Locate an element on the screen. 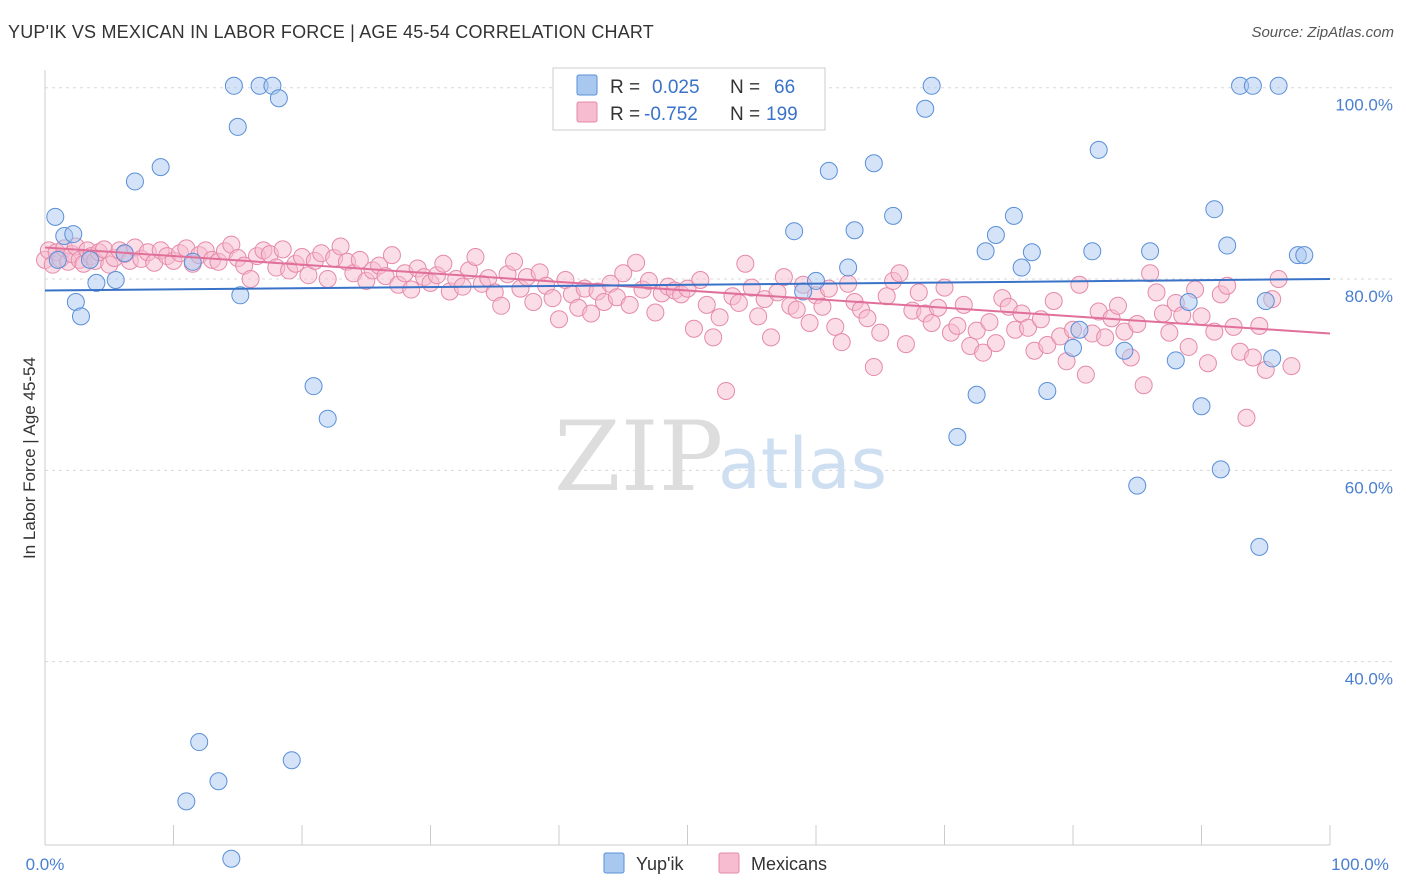 This screenshot has width=1406, height=892. source-label: Source: ZipAtlas.com is located at coordinates (1322, 32).